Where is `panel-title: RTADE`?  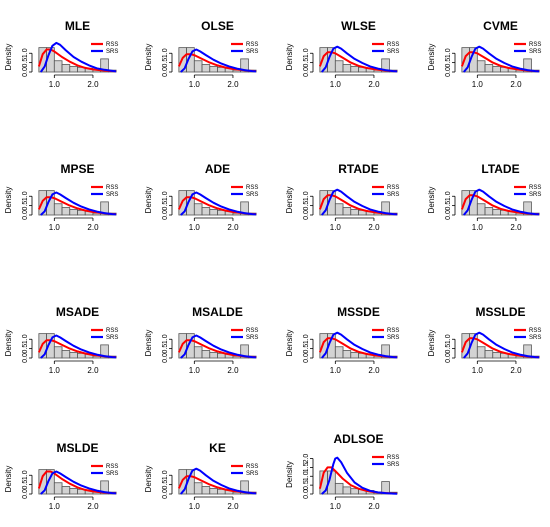 panel-title: RTADE is located at coordinates (358, 169).